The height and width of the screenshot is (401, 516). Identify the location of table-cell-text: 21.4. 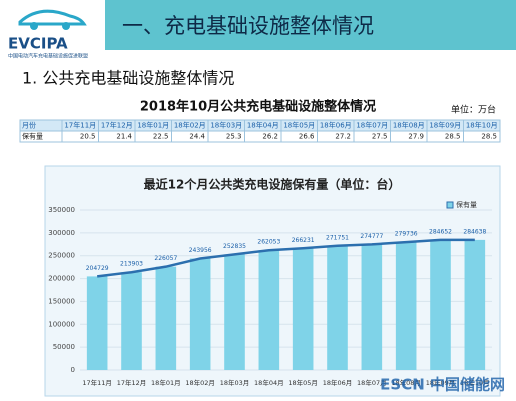
(124, 137).